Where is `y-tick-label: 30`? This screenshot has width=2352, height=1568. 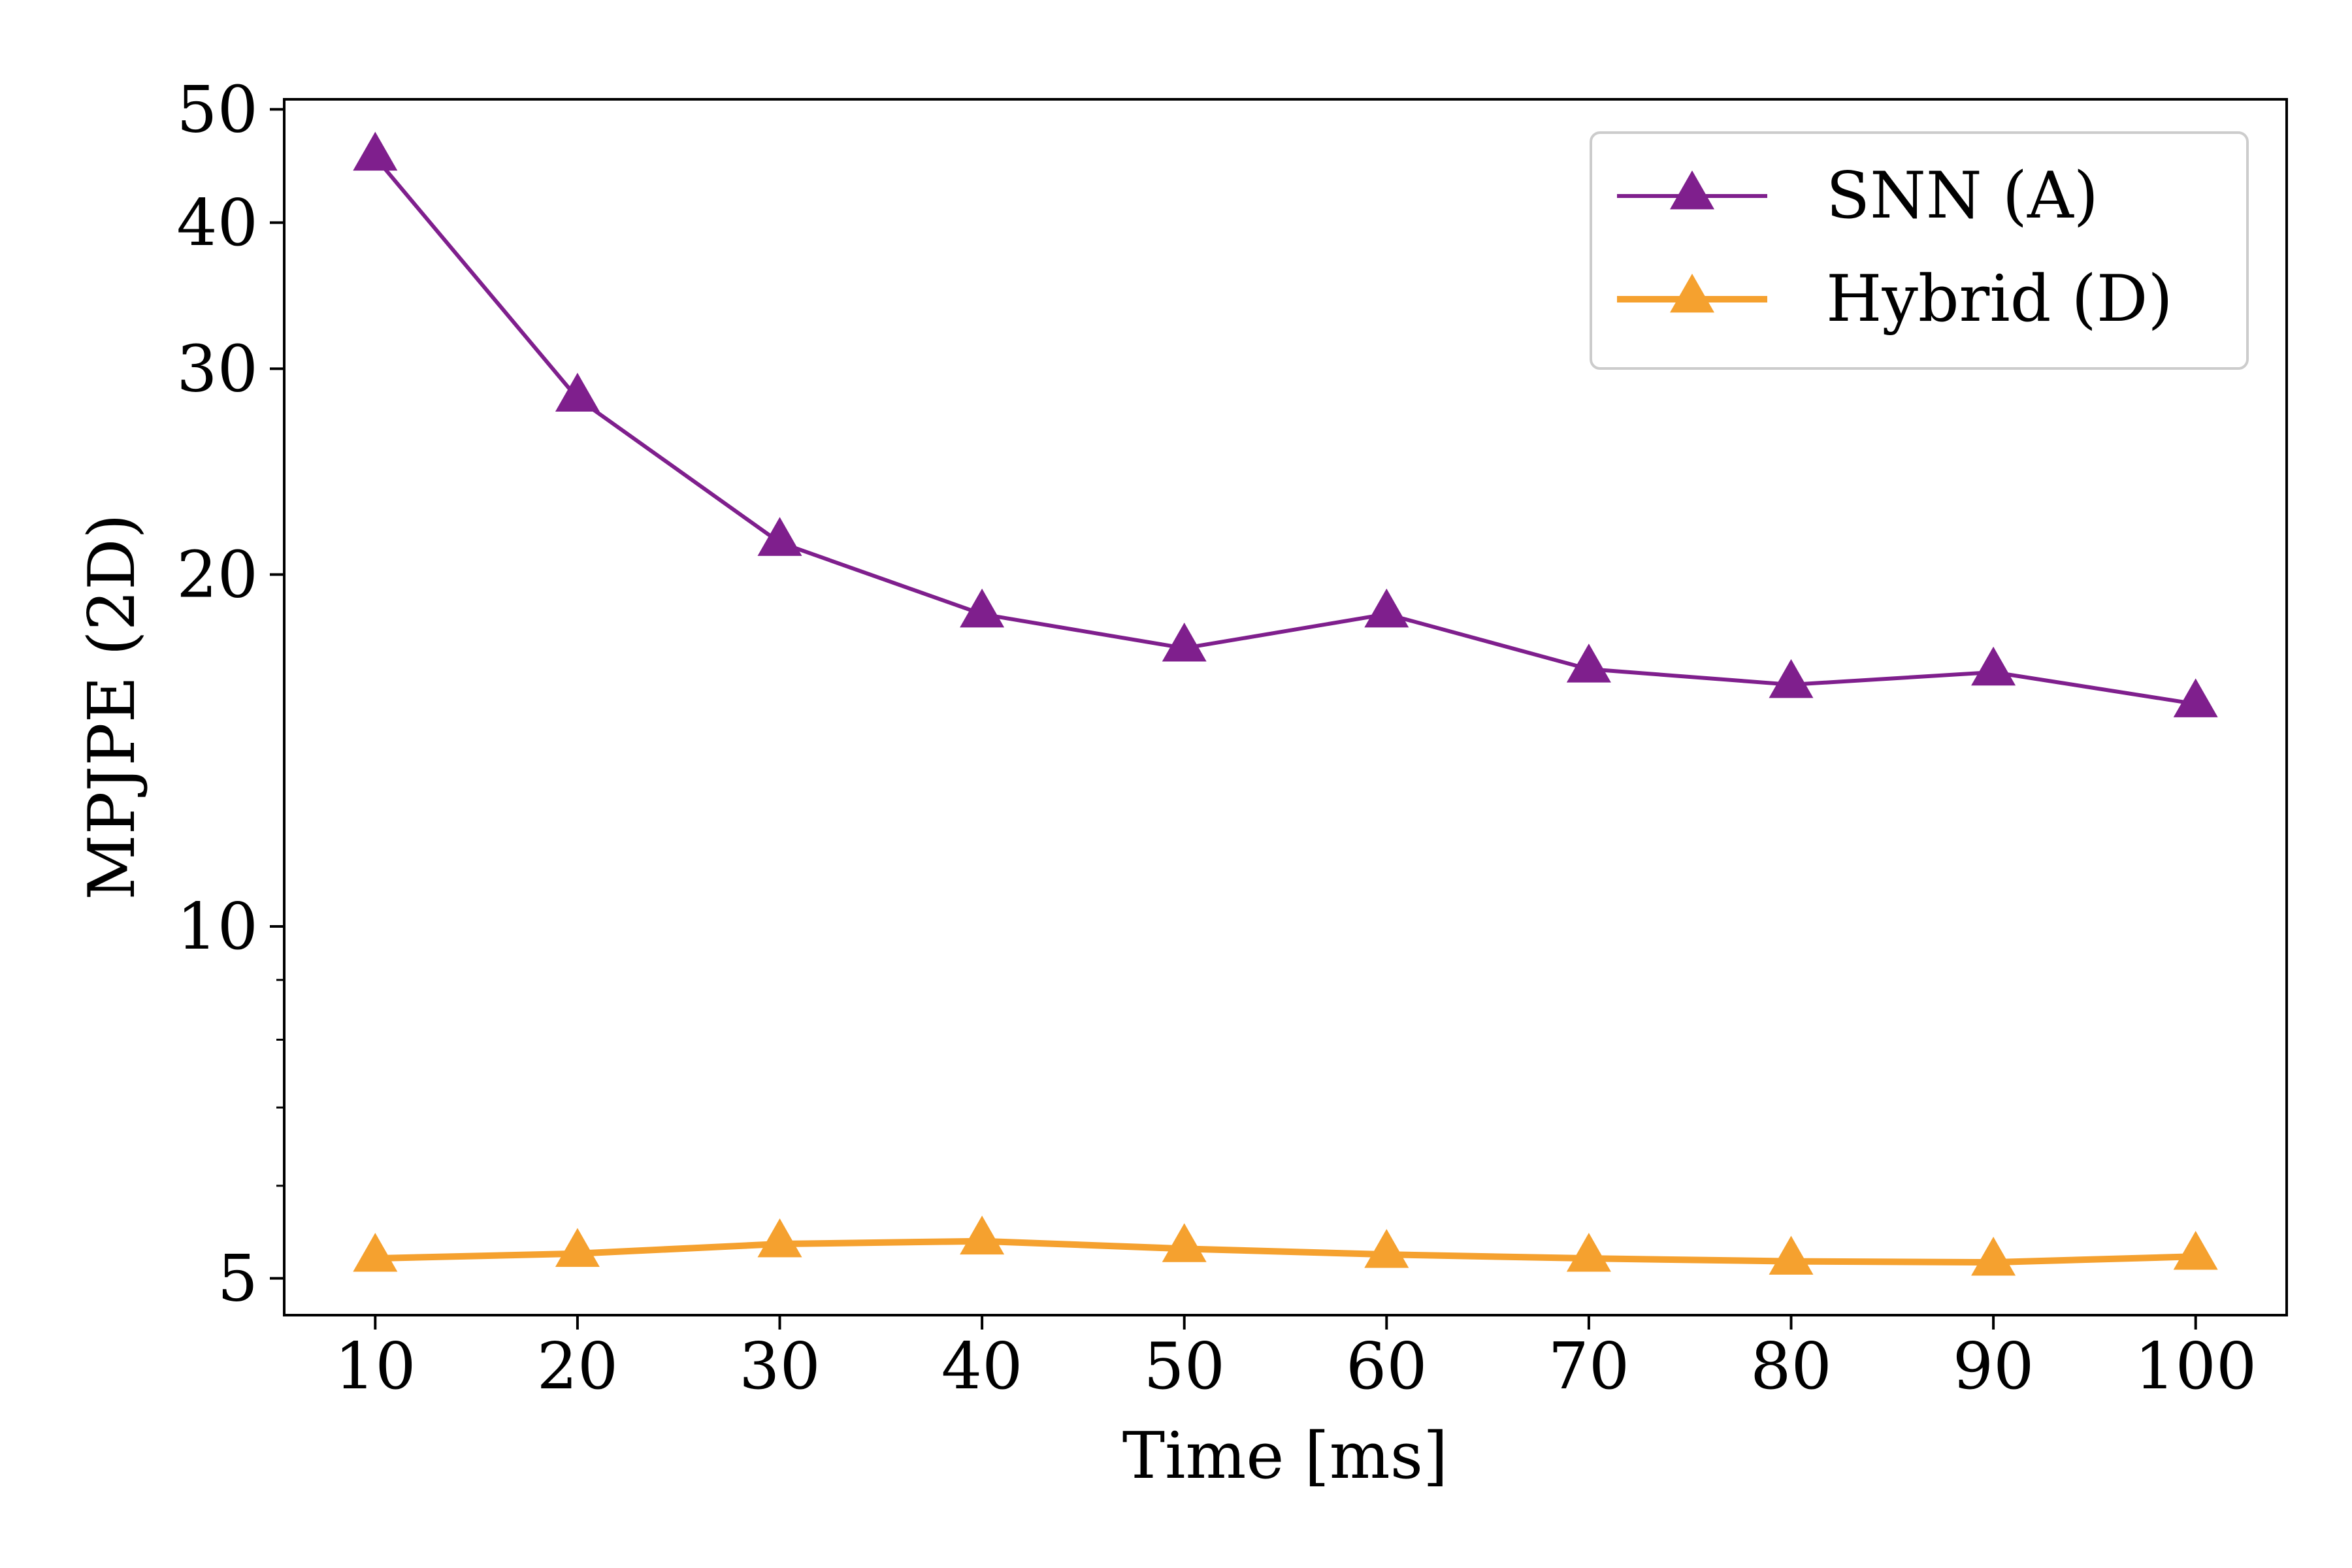 y-tick-label: 30 is located at coordinates (217, 369).